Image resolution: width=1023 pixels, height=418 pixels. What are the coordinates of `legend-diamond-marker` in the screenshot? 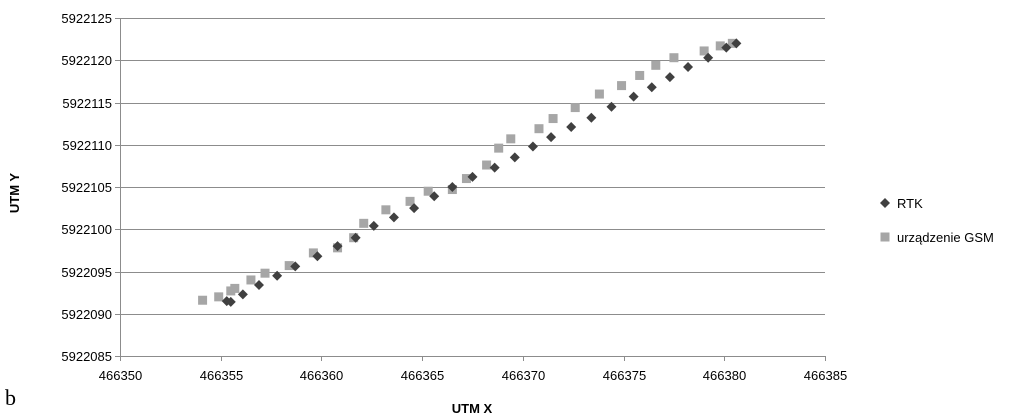 It's located at (885, 203).